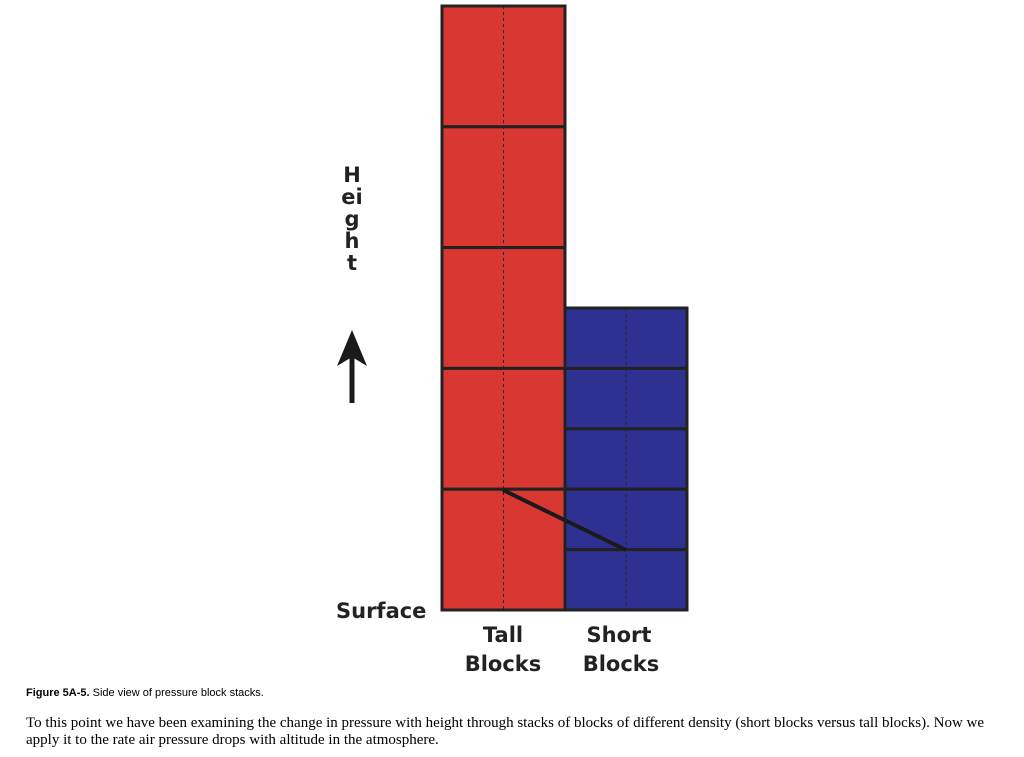 The width and height of the screenshot is (1024, 757). What do you see at coordinates (564, 520) in the screenshot?
I see `pressure-line` at bounding box center [564, 520].